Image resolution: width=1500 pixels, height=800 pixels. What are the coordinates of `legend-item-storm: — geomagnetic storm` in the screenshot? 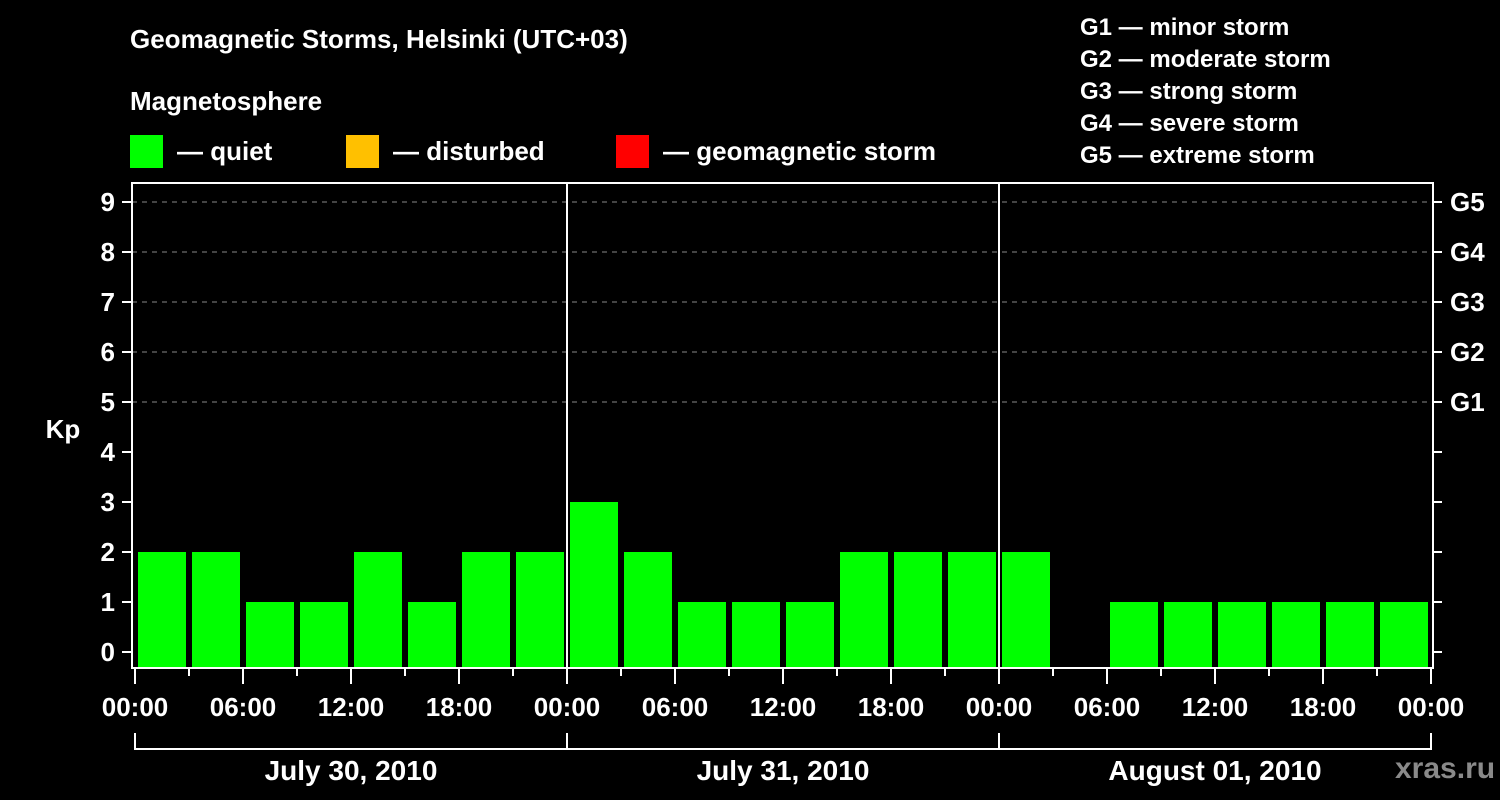 It's located at (776, 151).